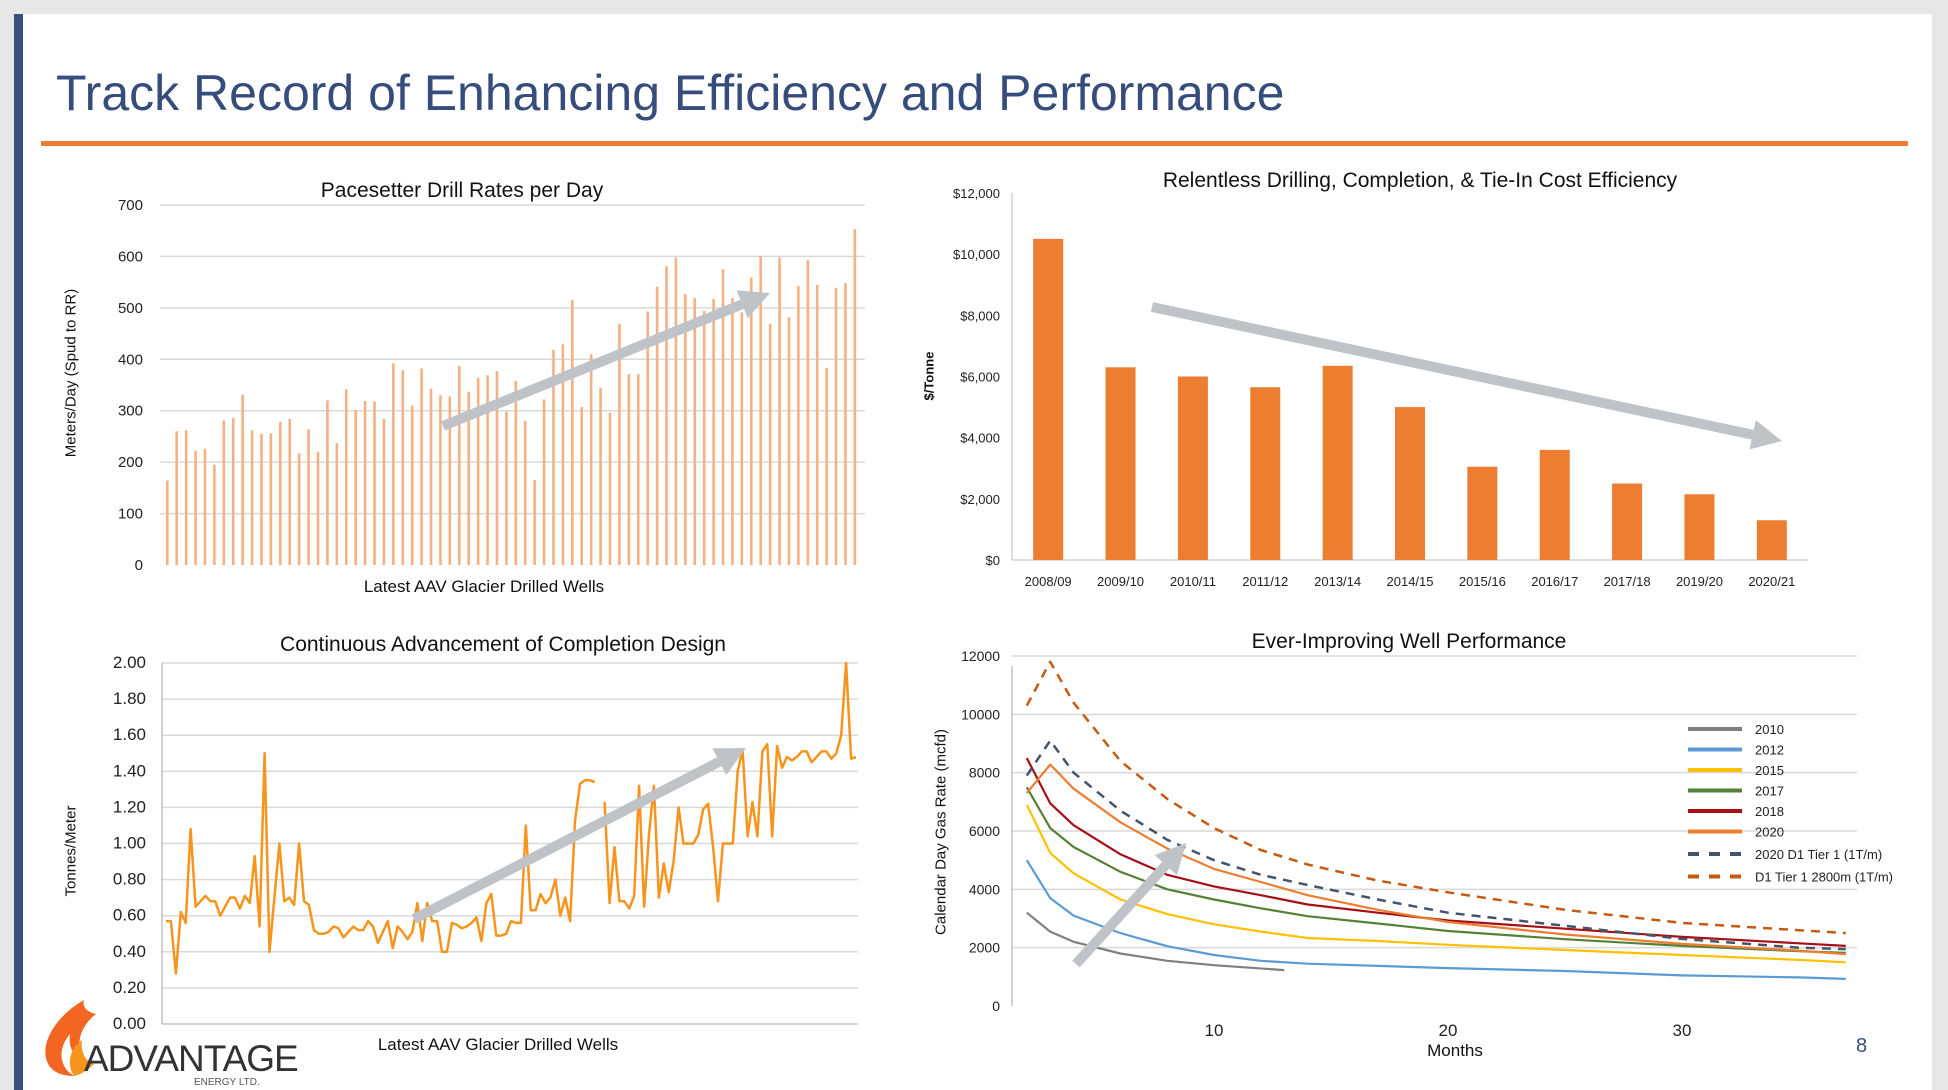 The height and width of the screenshot is (1090, 1948). What do you see at coordinates (129, 879) in the screenshot?
I see `y-tick-label: 0.80` at bounding box center [129, 879].